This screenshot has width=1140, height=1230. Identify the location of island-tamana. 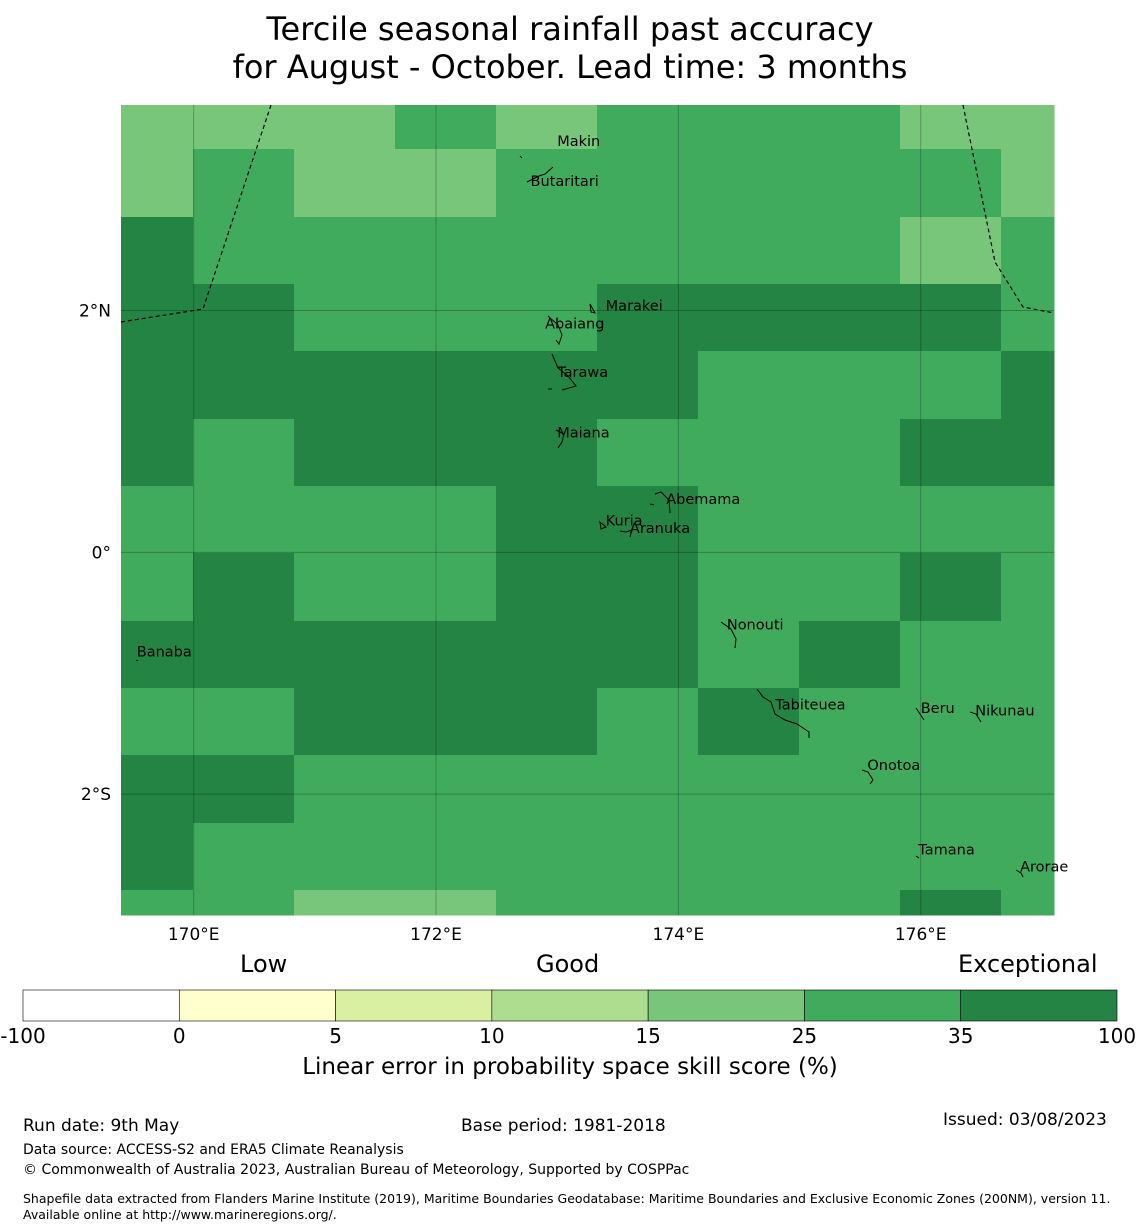
(917, 857).